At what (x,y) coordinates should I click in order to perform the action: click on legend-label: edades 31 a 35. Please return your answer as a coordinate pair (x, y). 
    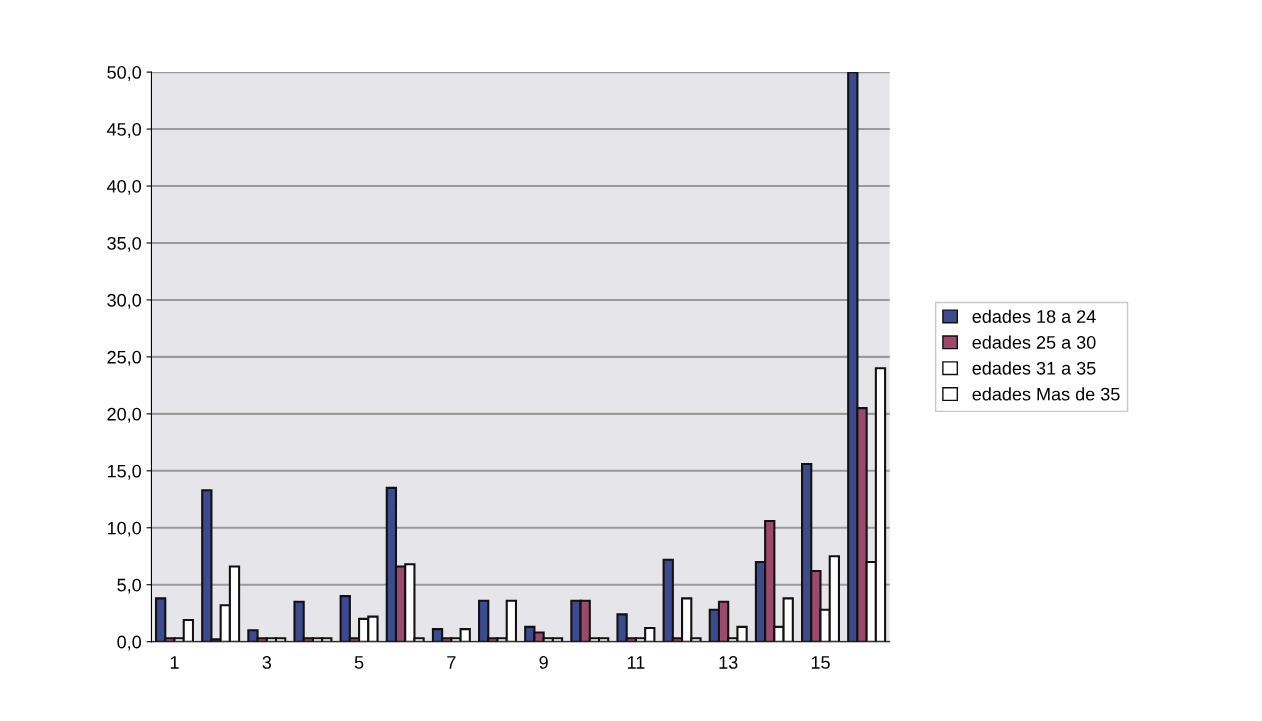
    Looking at the image, I should click on (1034, 368).